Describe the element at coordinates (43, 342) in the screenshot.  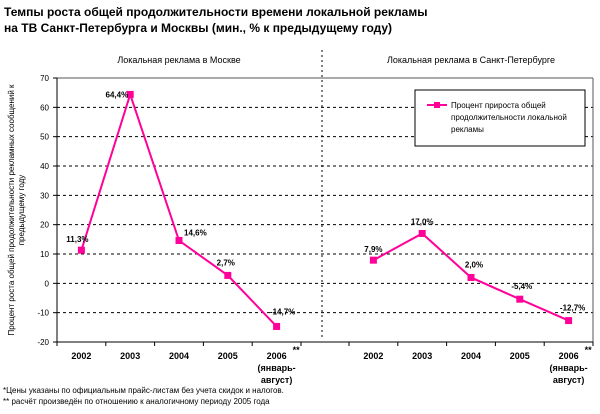
I see `y-tick-label: -20` at that location.